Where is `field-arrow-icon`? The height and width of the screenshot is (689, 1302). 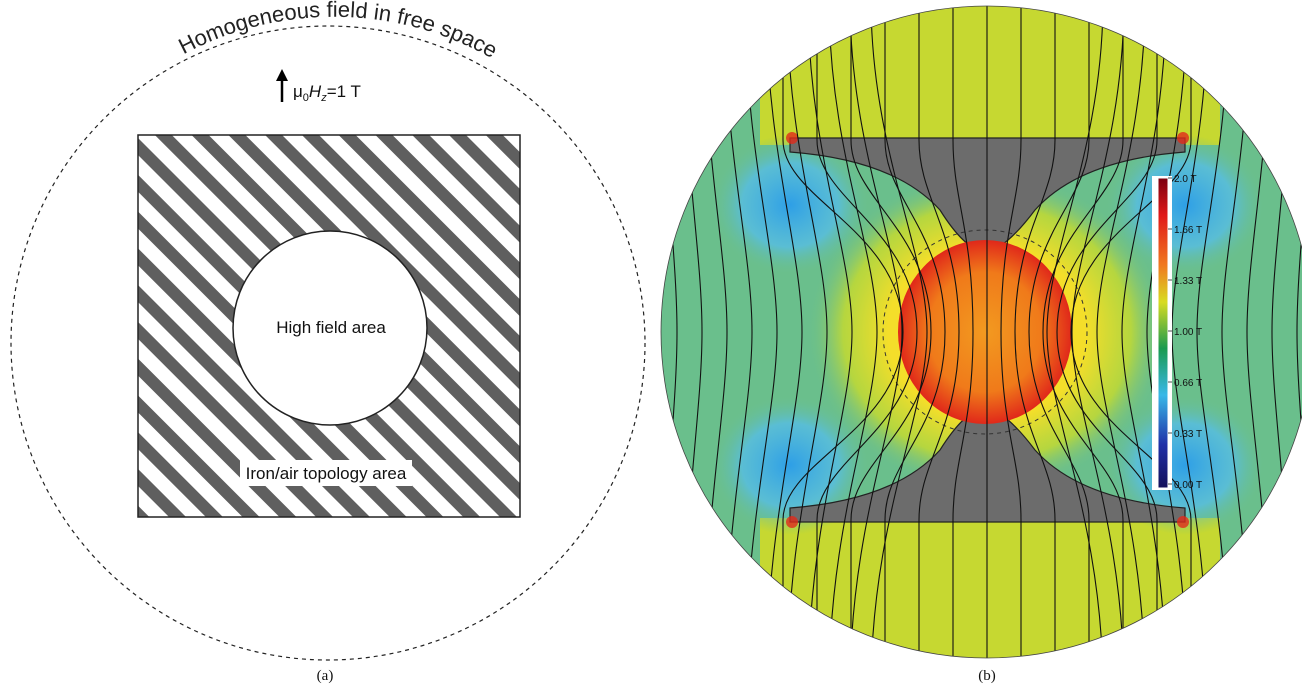
field-arrow-icon is located at coordinates (282, 85).